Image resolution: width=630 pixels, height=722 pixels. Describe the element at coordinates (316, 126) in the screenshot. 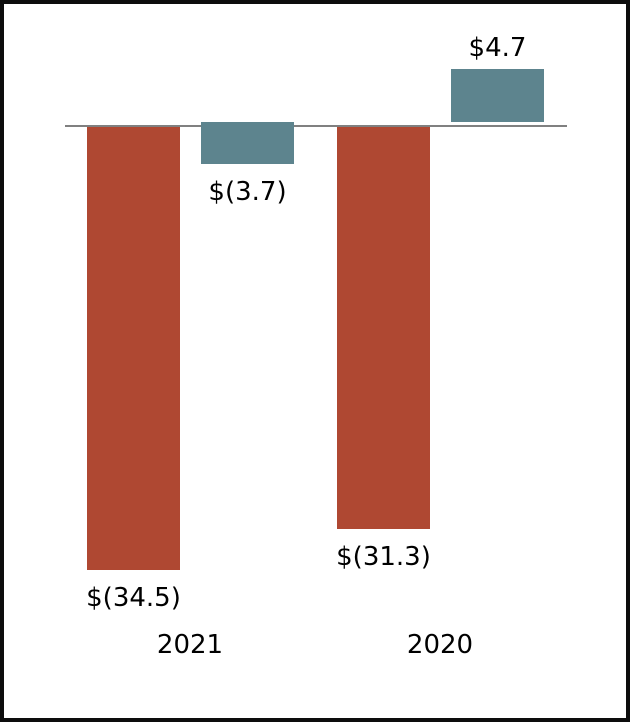

I see `x-axis-line` at that location.